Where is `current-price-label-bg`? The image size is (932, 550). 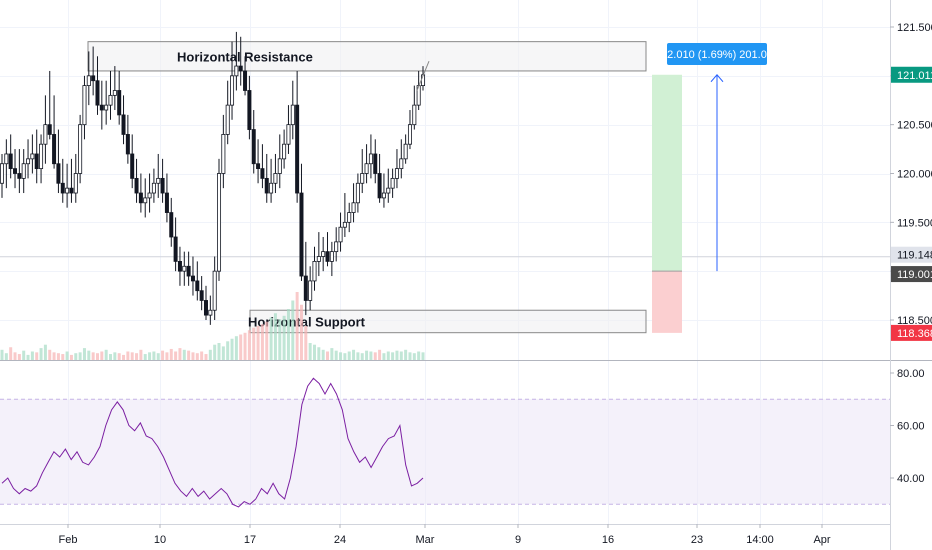 current-price-label-bg is located at coordinates (911, 74).